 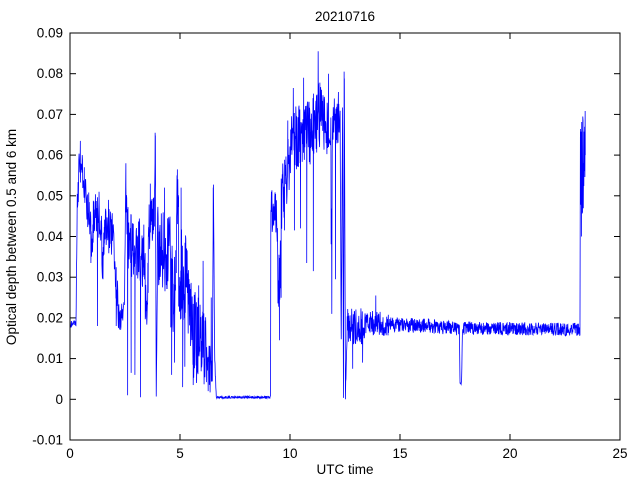 I want to click on y-tick-label: 0.05, so click(x=50, y=195).